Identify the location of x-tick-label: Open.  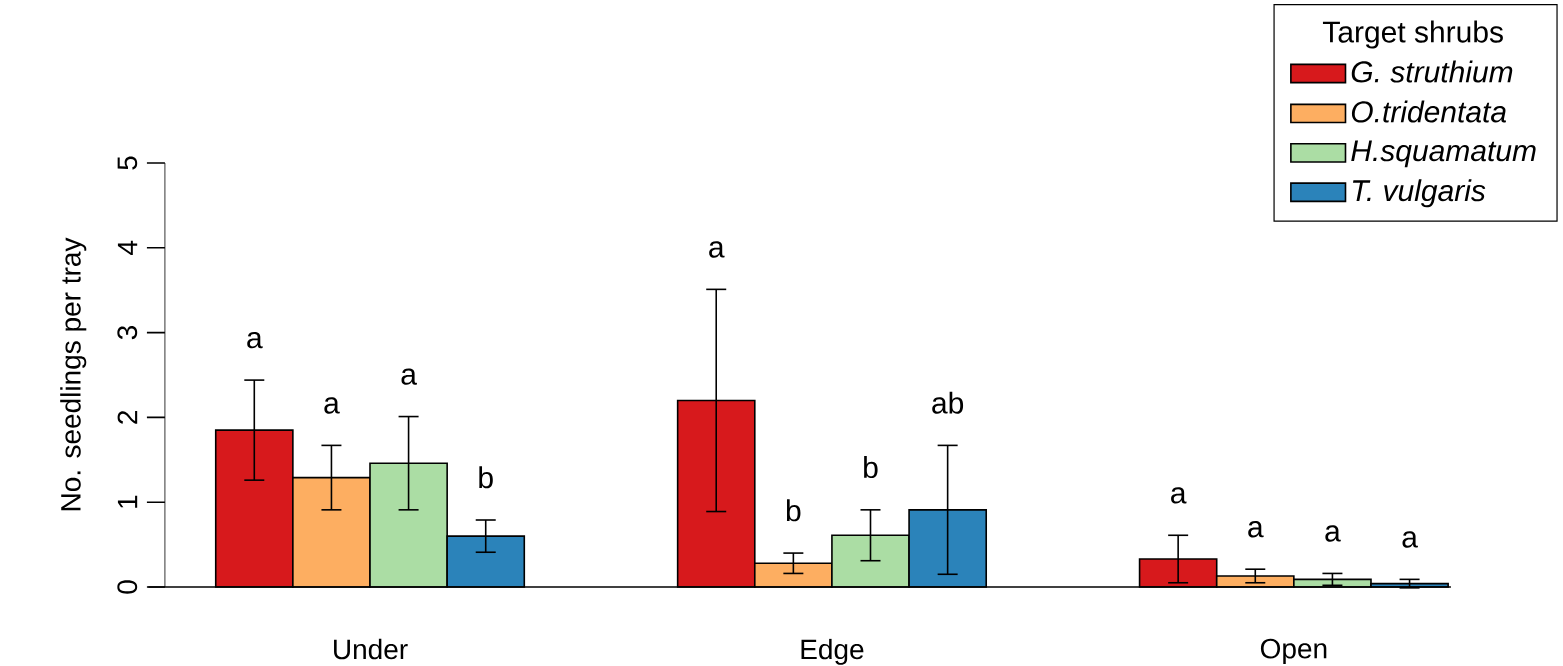
(1293, 651).